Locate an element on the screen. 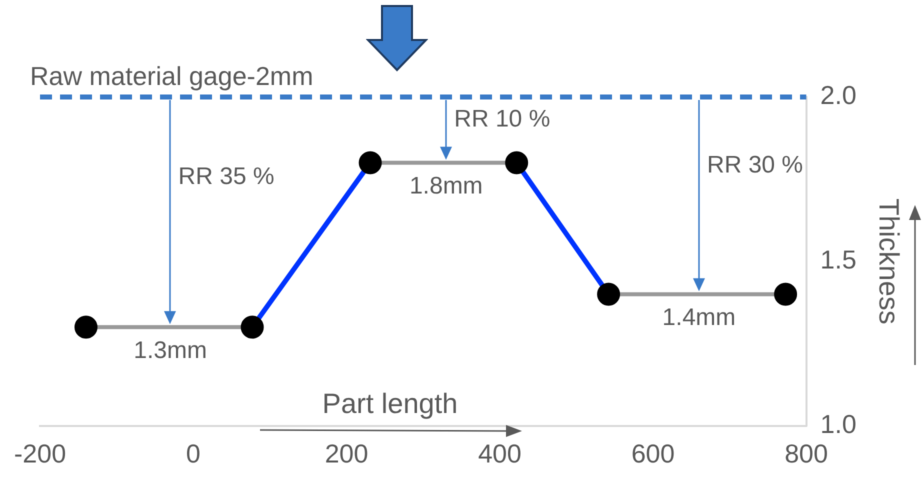 This screenshot has height=491, width=924. ref-line-label: Raw material gage-2mm is located at coordinates (172, 76).